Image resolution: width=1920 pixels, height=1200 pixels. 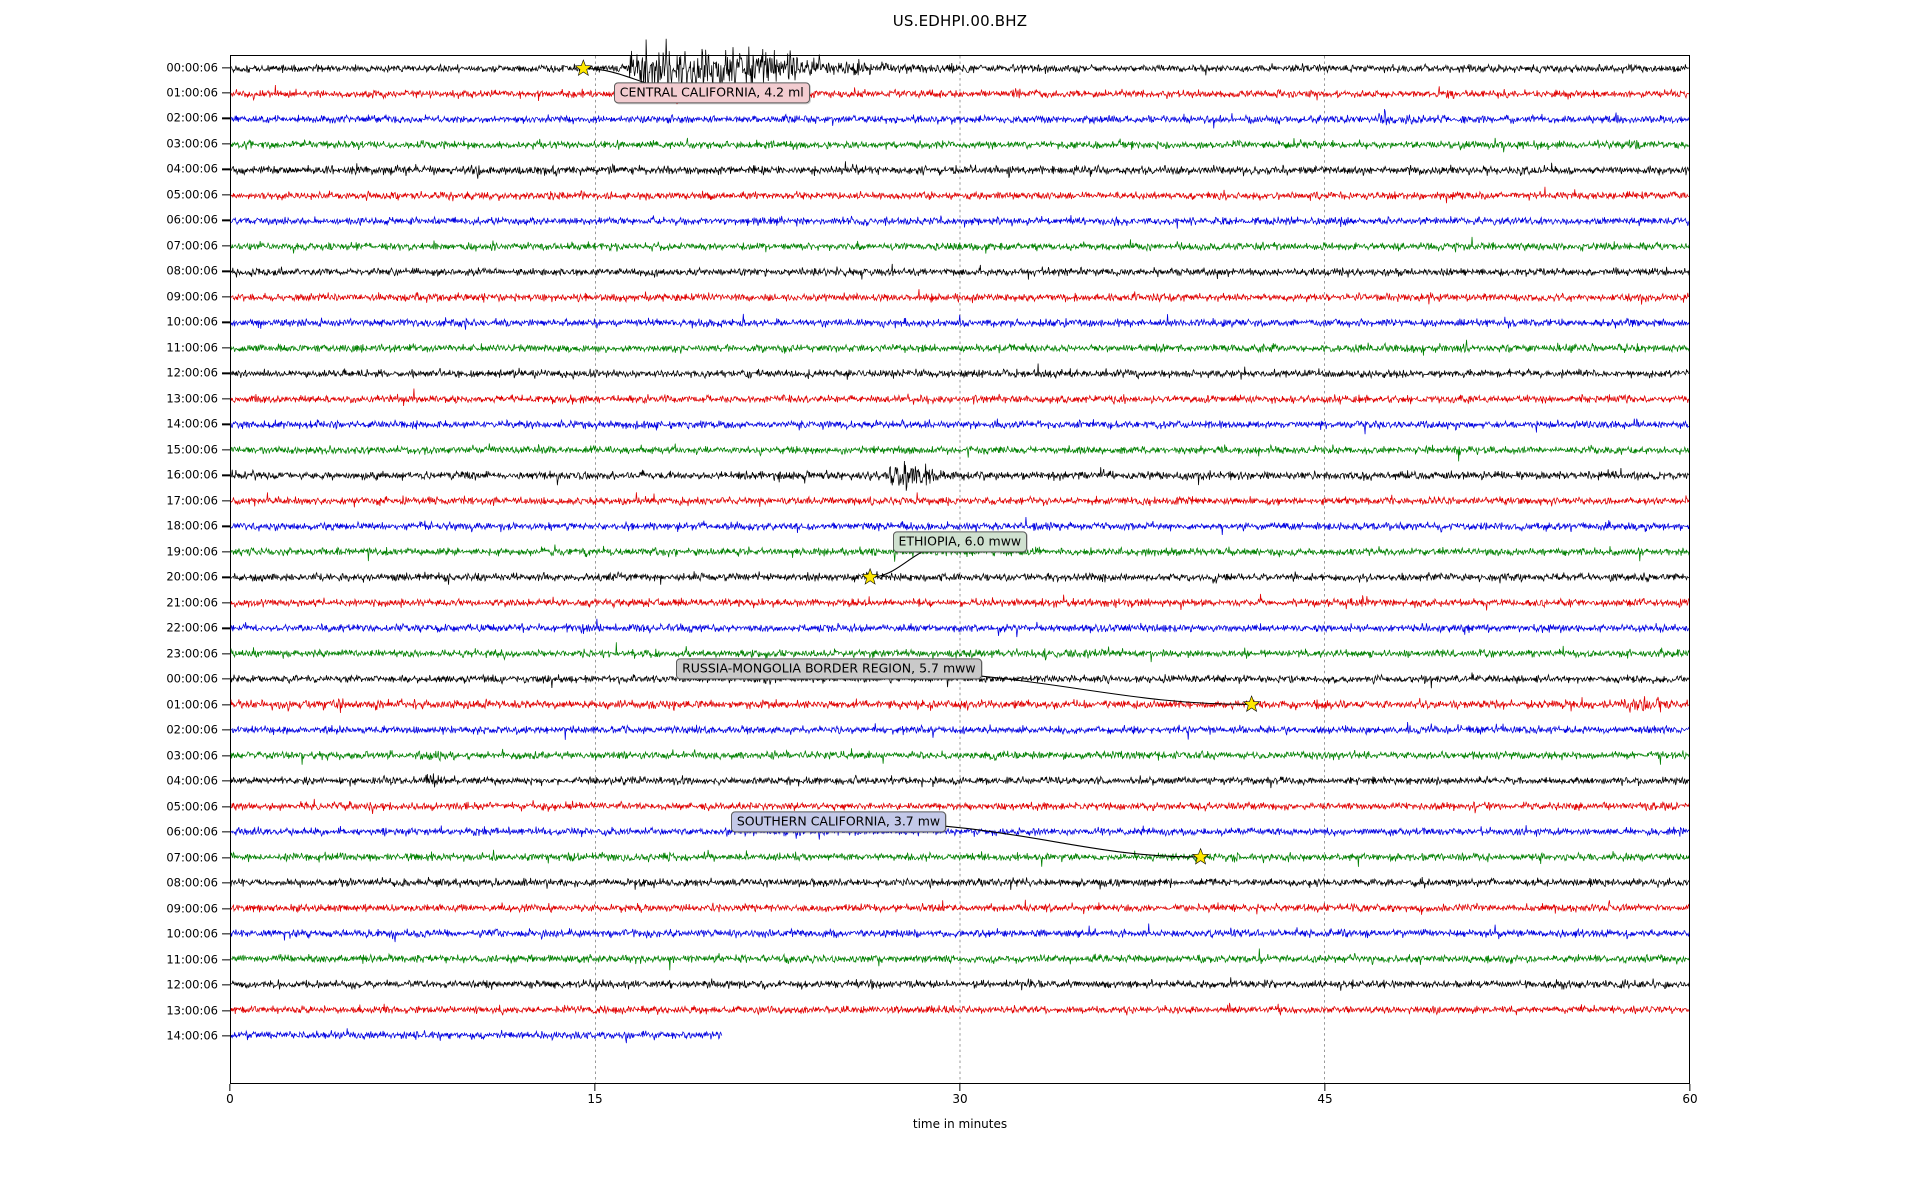 What do you see at coordinates (192, 372) in the screenshot?
I see `y-tick-label: 12:00:06` at bounding box center [192, 372].